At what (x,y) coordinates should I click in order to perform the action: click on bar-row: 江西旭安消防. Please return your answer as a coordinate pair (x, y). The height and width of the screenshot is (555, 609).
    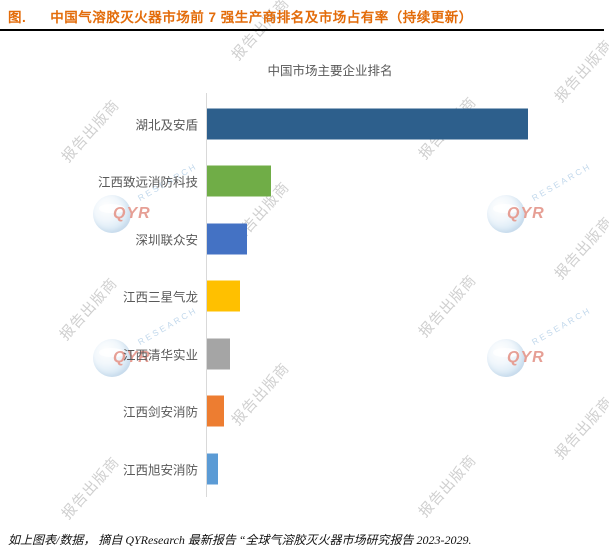
    Looking at the image, I should click on (304, 469).